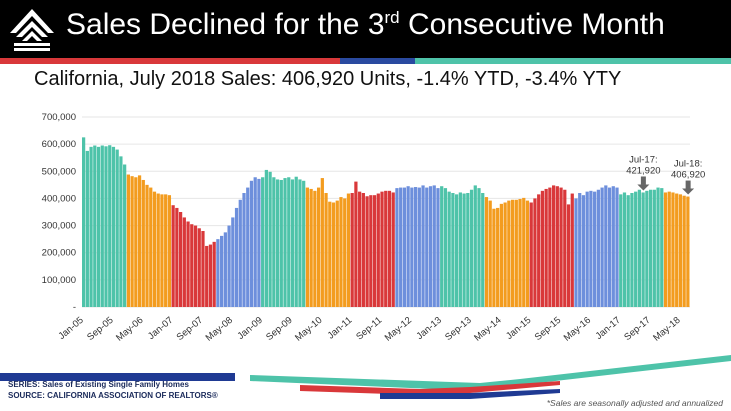 Image resolution: width=731 pixels, height=411 pixels. I want to click on y-tick-label: 600,000, so click(59, 144).